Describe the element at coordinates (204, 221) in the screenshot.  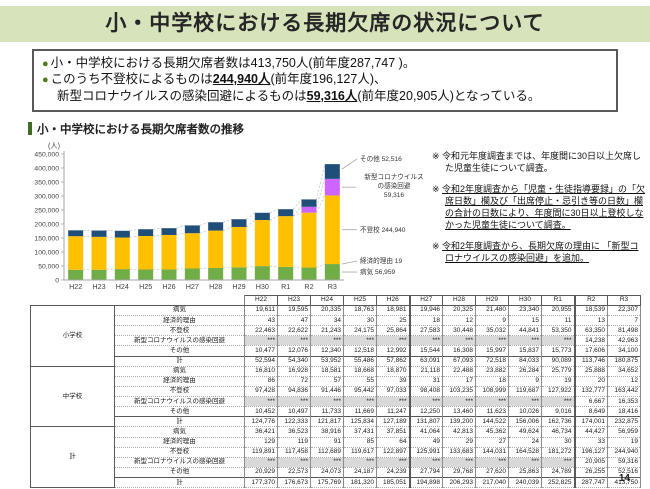
I see `bars` at that location.